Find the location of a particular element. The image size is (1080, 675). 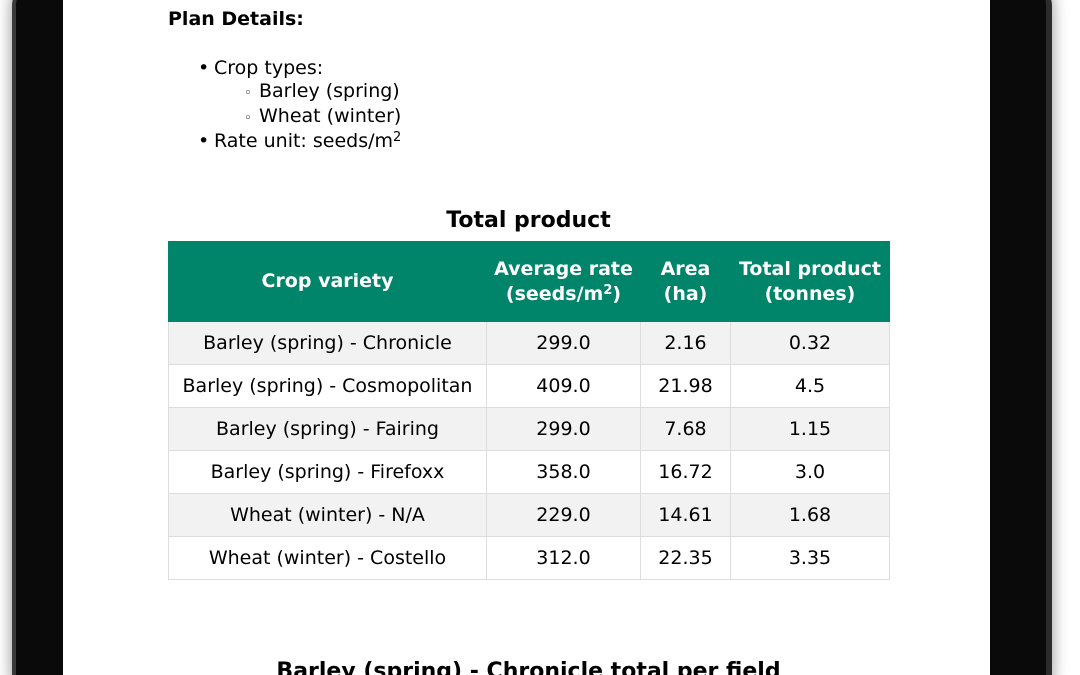

cell-average-rate: 409.0 is located at coordinates (563, 386).